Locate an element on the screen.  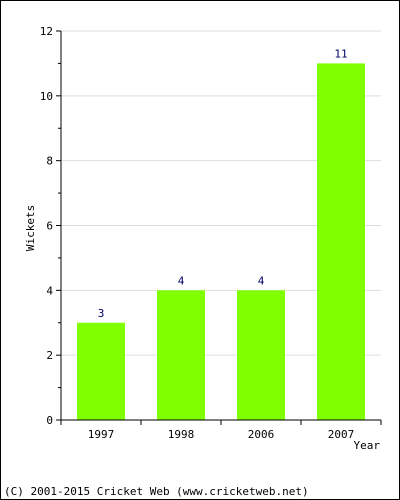
y-tick-label: 2 is located at coordinates (49, 355).